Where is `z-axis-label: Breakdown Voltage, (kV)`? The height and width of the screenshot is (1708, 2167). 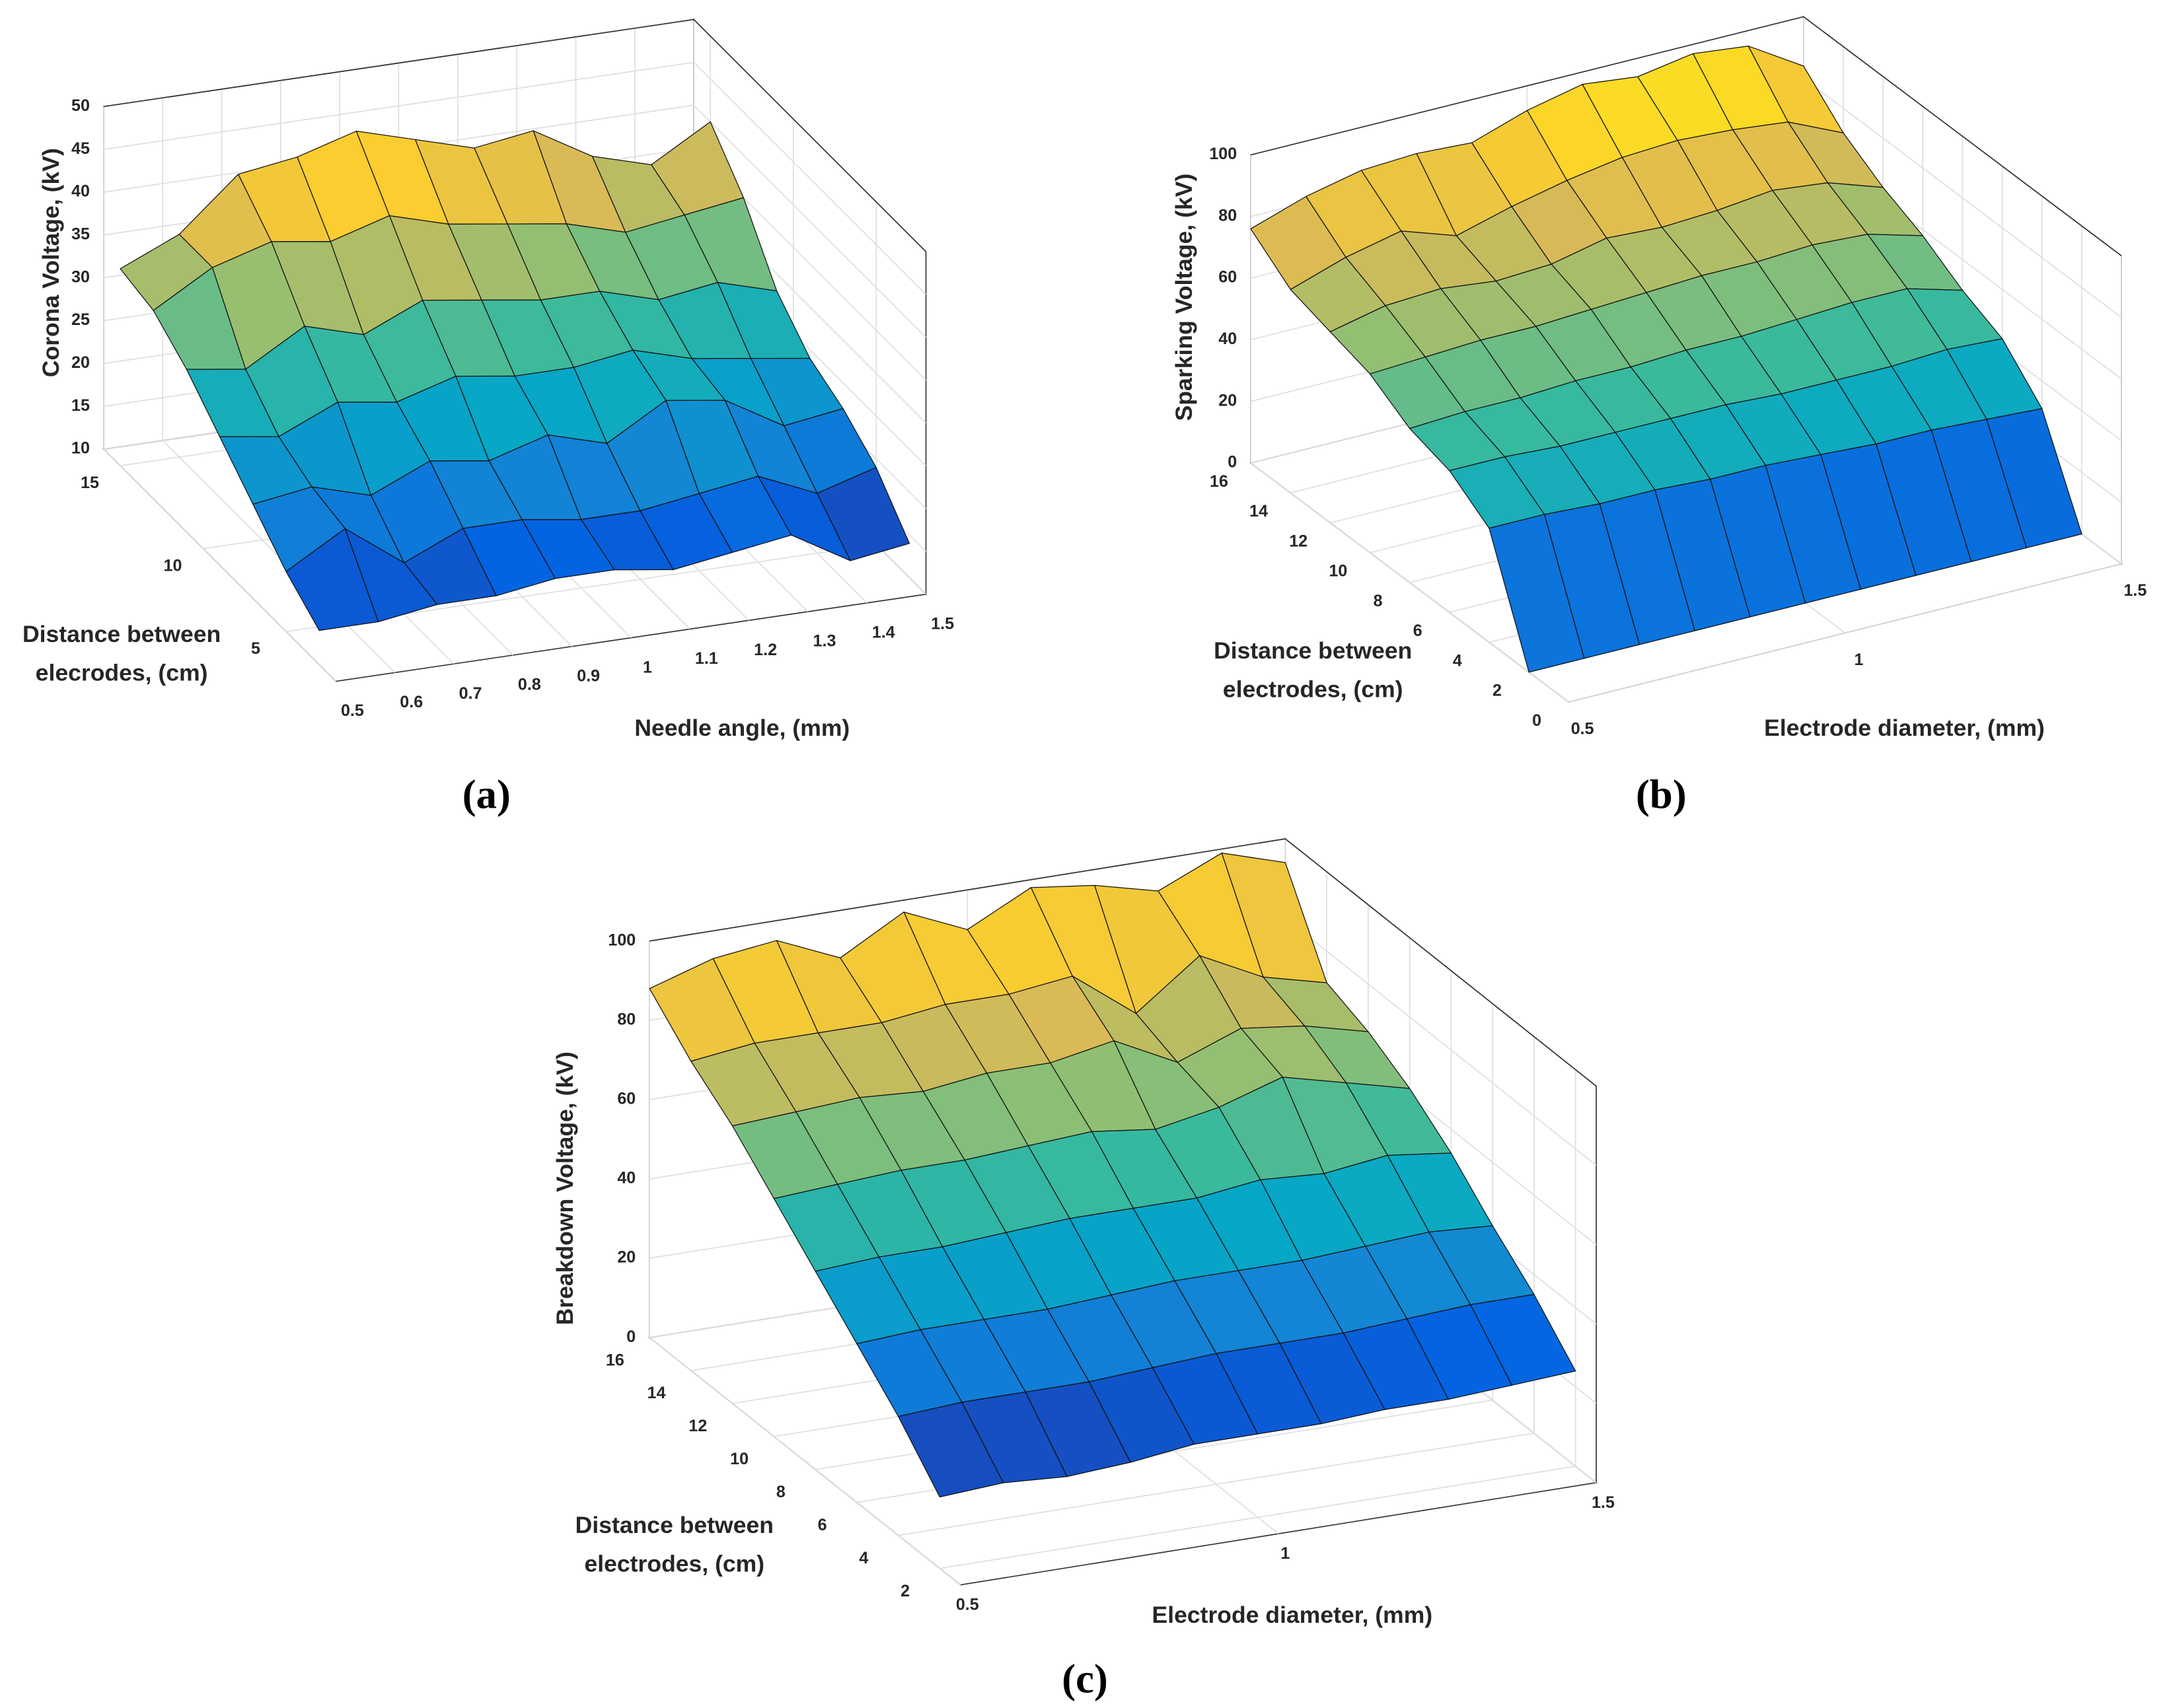
z-axis-label: Breakdown Voltage, (kV) is located at coordinates (565, 1188).